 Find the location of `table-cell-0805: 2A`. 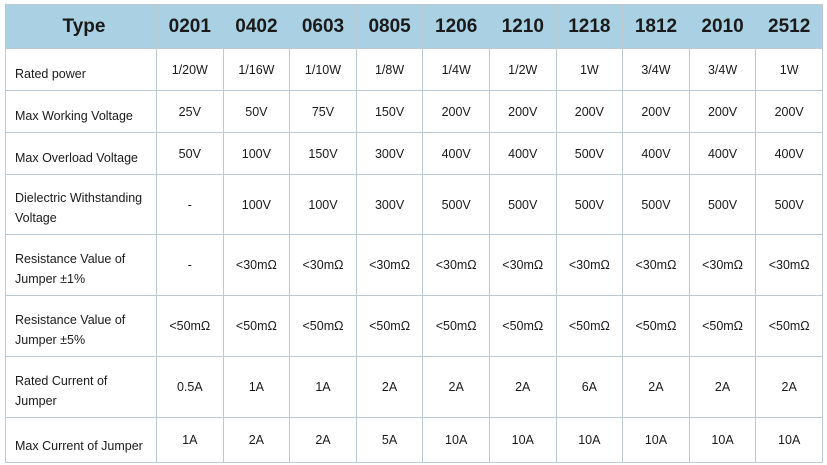

table-cell-0805: 2A is located at coordinates (389, 387).